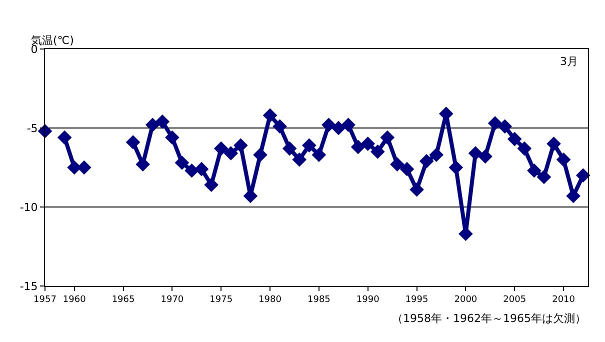  Describe the element at coordinates (466, 299) in the screenshot. I see `x-tick-label: 2000` at that location.